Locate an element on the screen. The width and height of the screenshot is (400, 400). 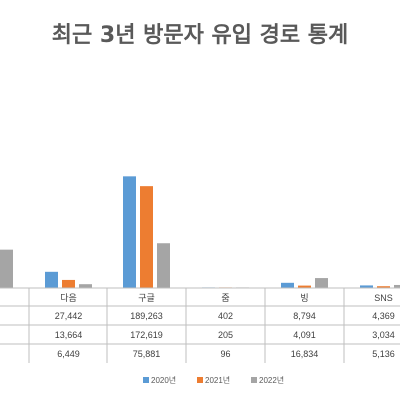
data-label: 6,449 is located at coordinates (68, 354).